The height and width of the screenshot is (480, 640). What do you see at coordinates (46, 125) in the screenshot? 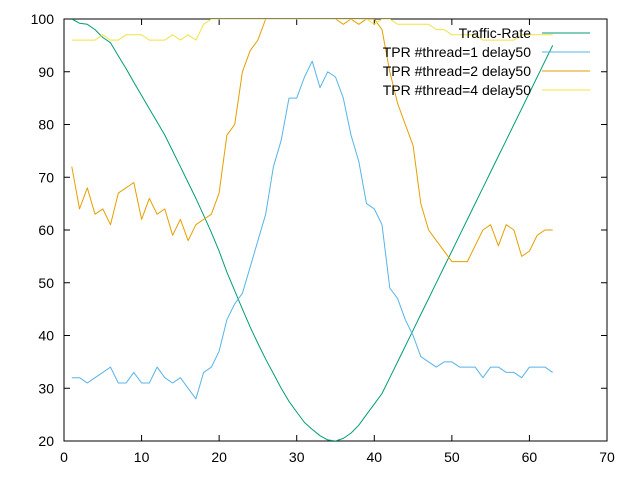
I see `y-tick-label: 80` at bounding box center [46, 125].